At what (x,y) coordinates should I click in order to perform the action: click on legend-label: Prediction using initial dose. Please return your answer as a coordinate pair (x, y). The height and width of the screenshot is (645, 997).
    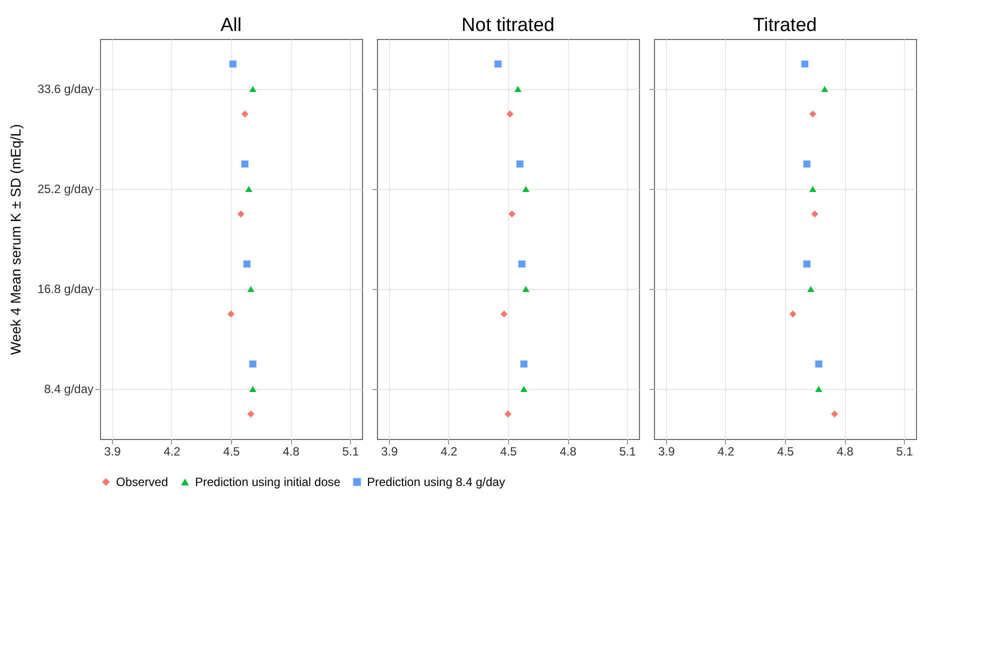
    Looking at the image, I should click on (268, 482).